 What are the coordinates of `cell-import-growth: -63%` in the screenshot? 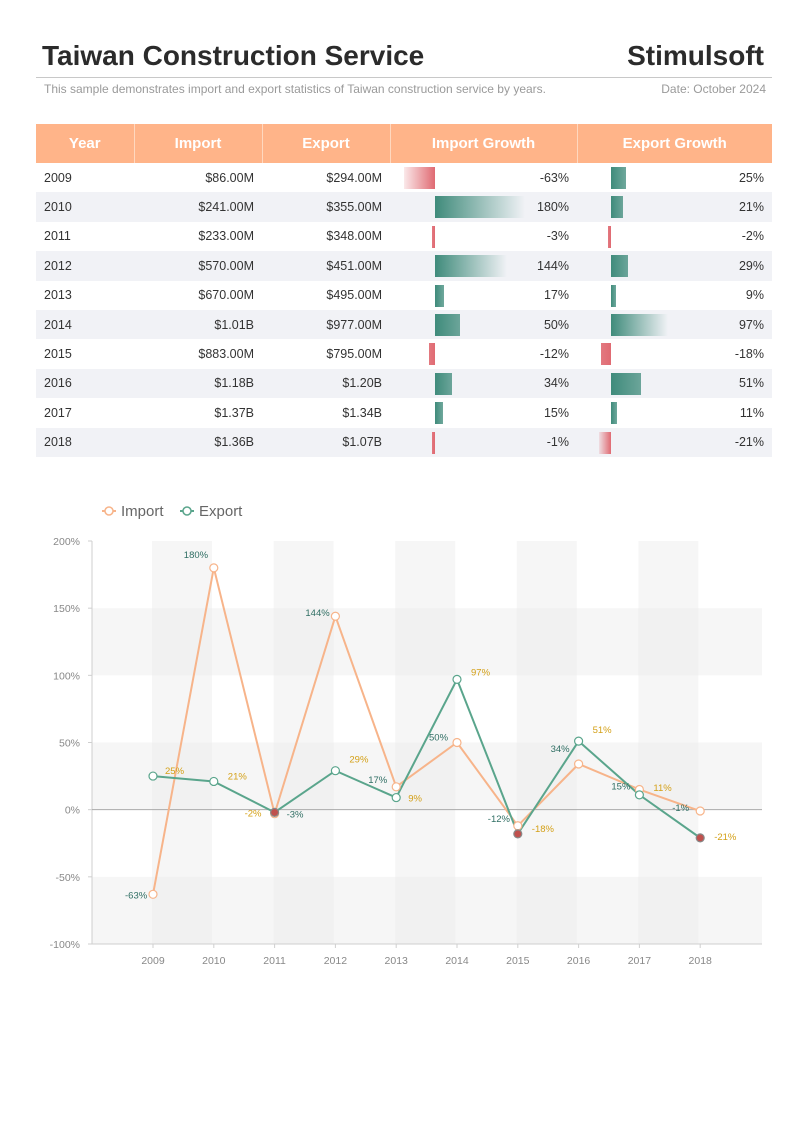 It's located at (483, 177).